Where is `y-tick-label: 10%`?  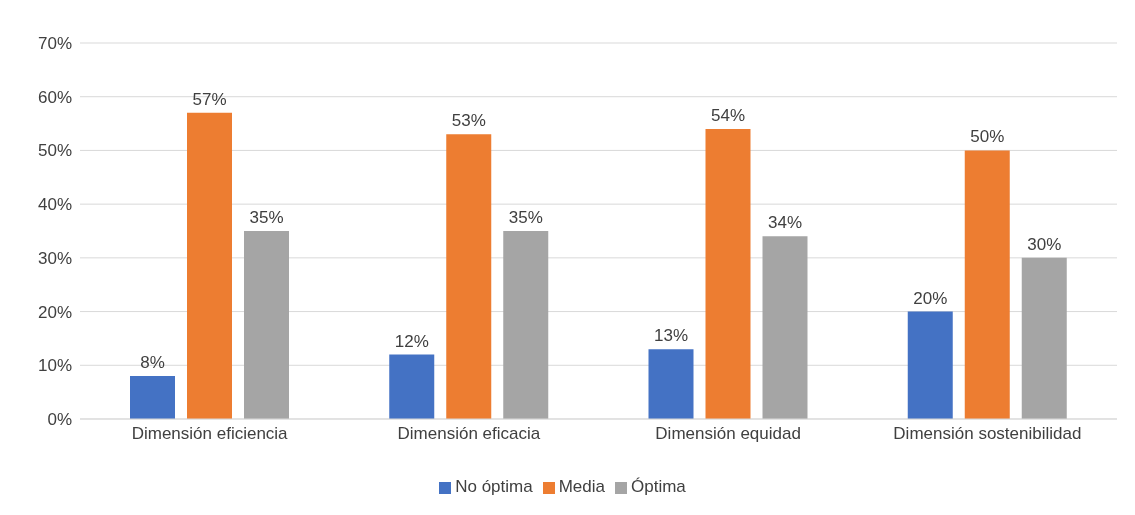 y-tick-label: 10% is located at coordinates (54, 366).